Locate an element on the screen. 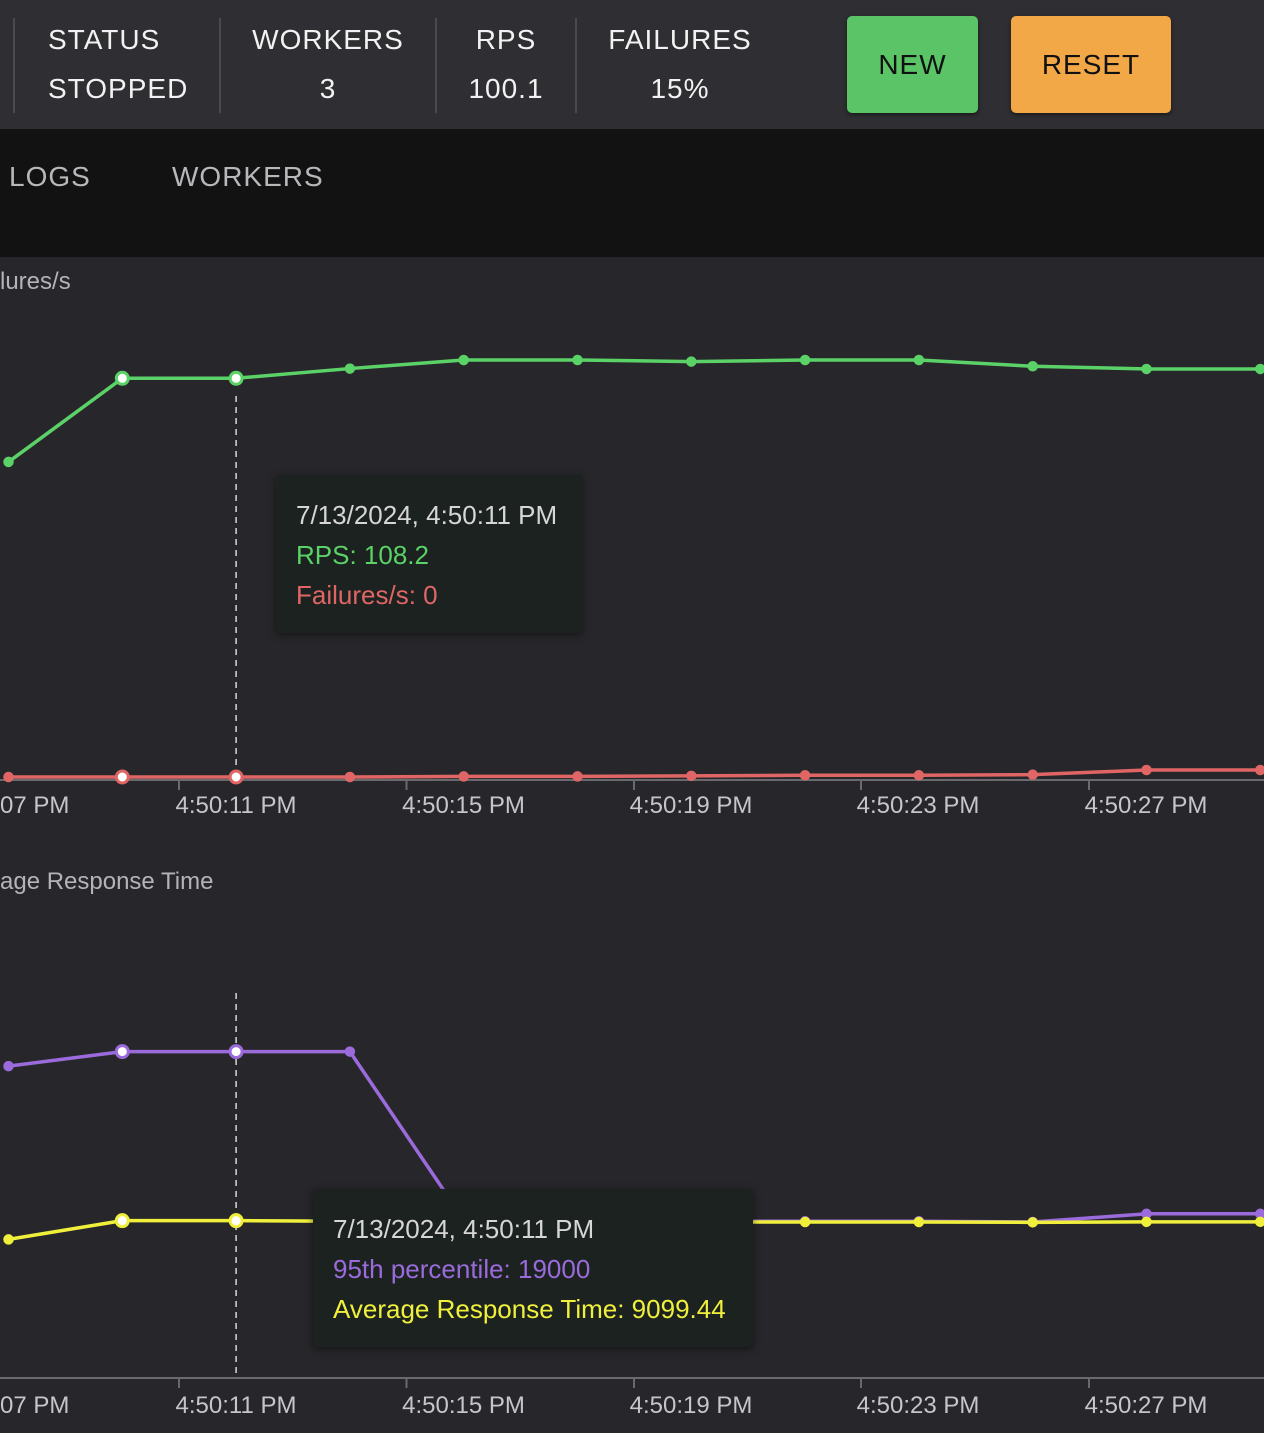 This screenshot has width=1264, height=1433. new-button: NEW is located at coordinates (912, 64).